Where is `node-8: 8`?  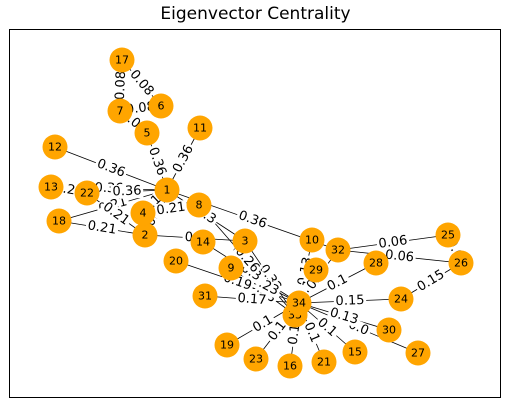 node-8: 8 is located at coordinates (199, 205).